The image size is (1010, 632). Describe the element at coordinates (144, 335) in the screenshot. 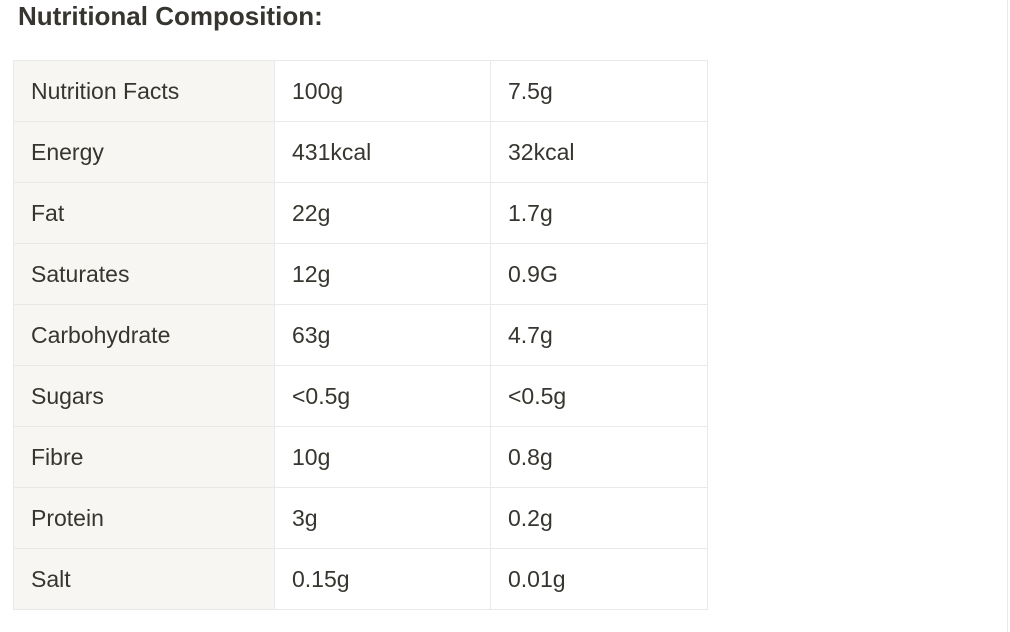

I see `row-label: Carbohydrate` at that location.